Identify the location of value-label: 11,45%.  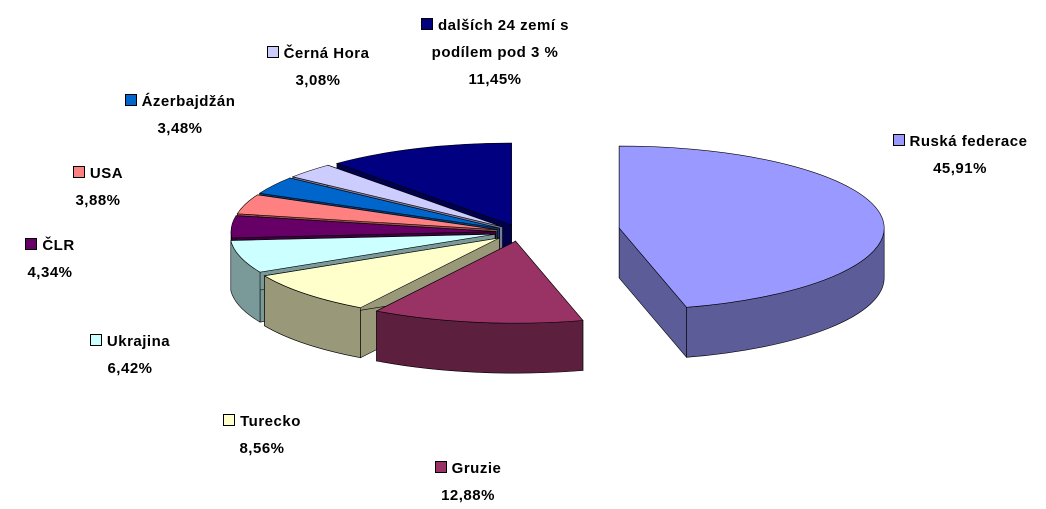
(495, 79).